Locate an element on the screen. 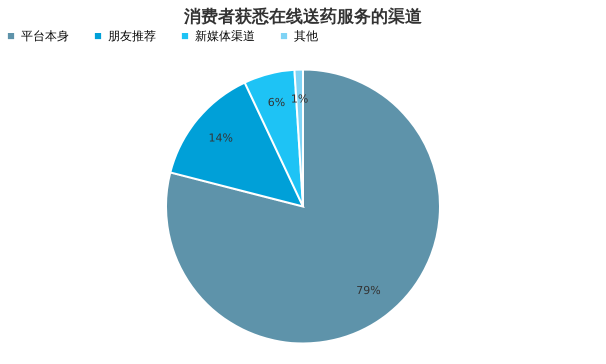 This screenshot has width=606, height=364. data-label: 14% is located at coordinates (220, 137).